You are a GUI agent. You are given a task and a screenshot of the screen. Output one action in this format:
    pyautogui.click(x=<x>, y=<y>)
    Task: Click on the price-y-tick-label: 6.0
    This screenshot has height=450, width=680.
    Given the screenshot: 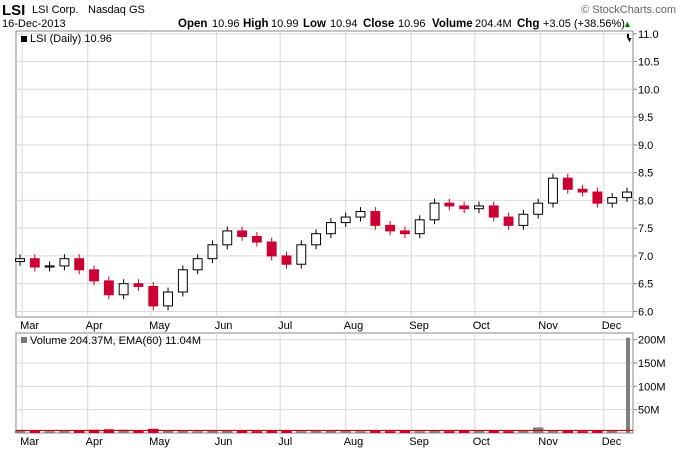 What is the action you would take?
    pyautogui.click(x=645, y=312)
    